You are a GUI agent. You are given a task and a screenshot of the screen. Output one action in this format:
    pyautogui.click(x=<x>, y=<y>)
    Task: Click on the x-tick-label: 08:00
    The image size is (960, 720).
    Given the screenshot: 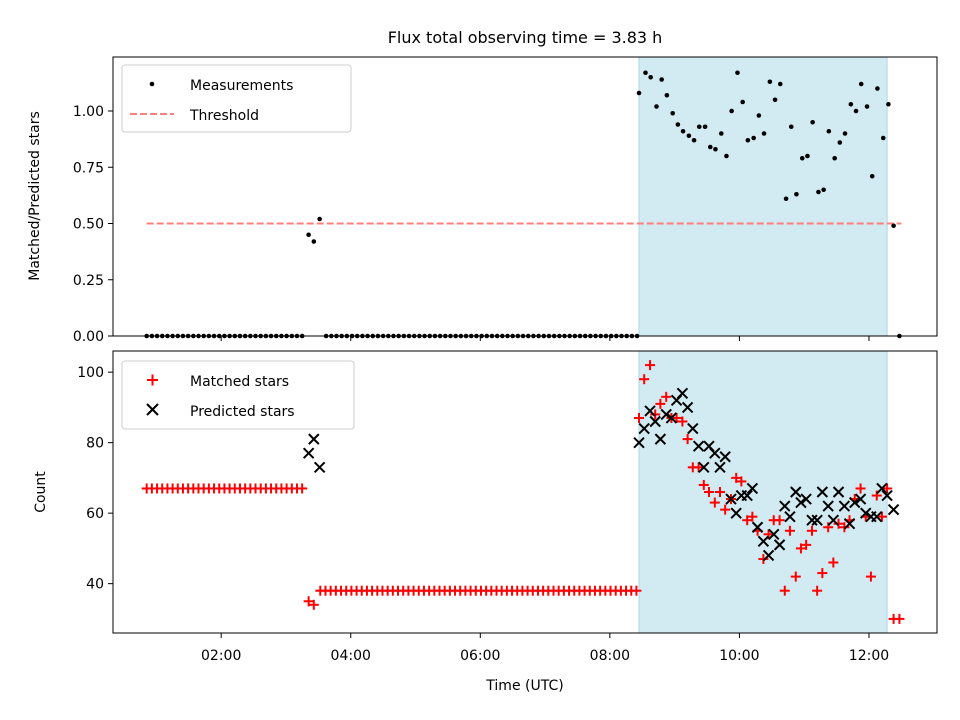 What is the action you would take?
    pyautogui.click(x=610, y=656)
    